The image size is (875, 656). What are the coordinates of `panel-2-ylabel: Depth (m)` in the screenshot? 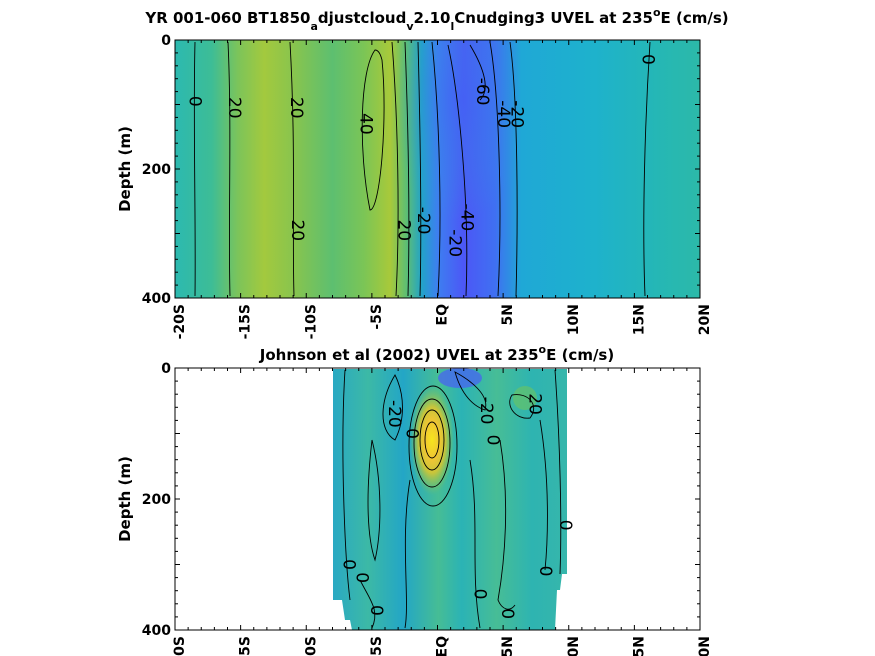 It's located at (125, 499).